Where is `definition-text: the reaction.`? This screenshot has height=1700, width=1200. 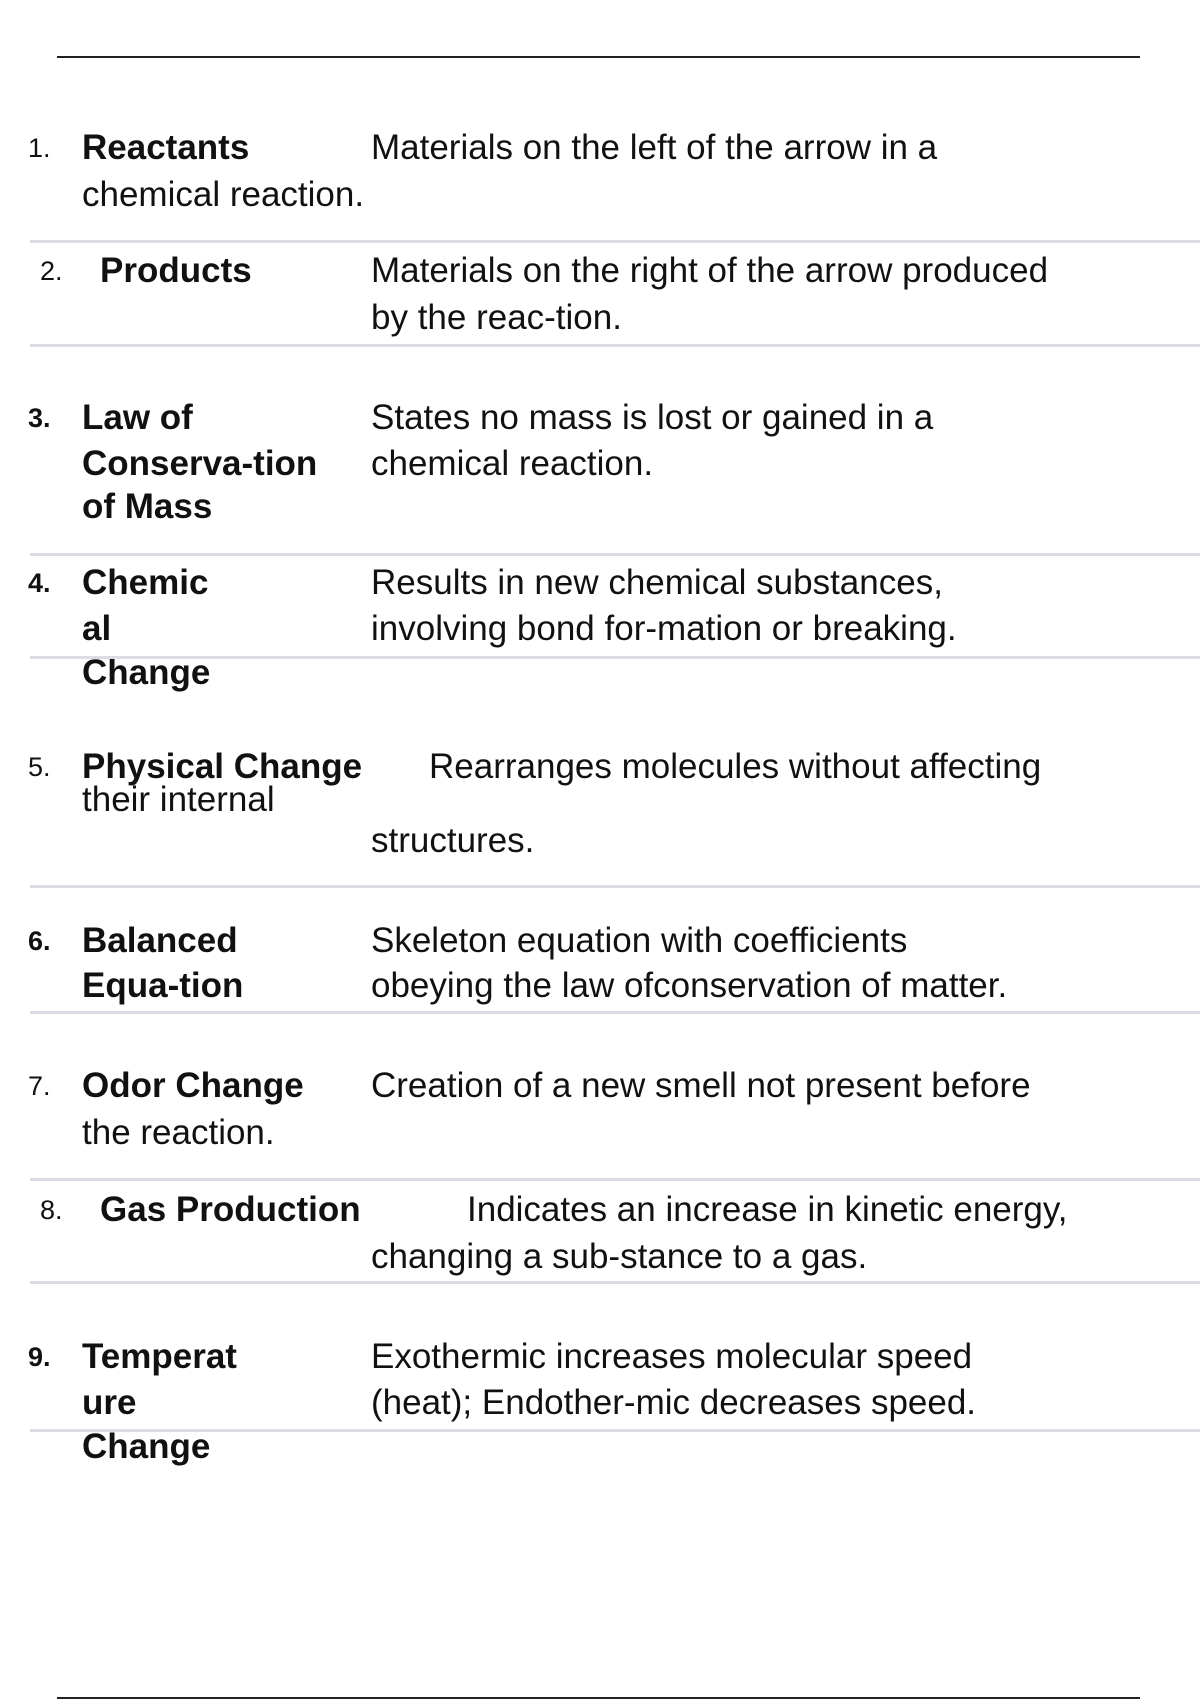
definition-text: the reaction. is located at coordinates (178, 1132).